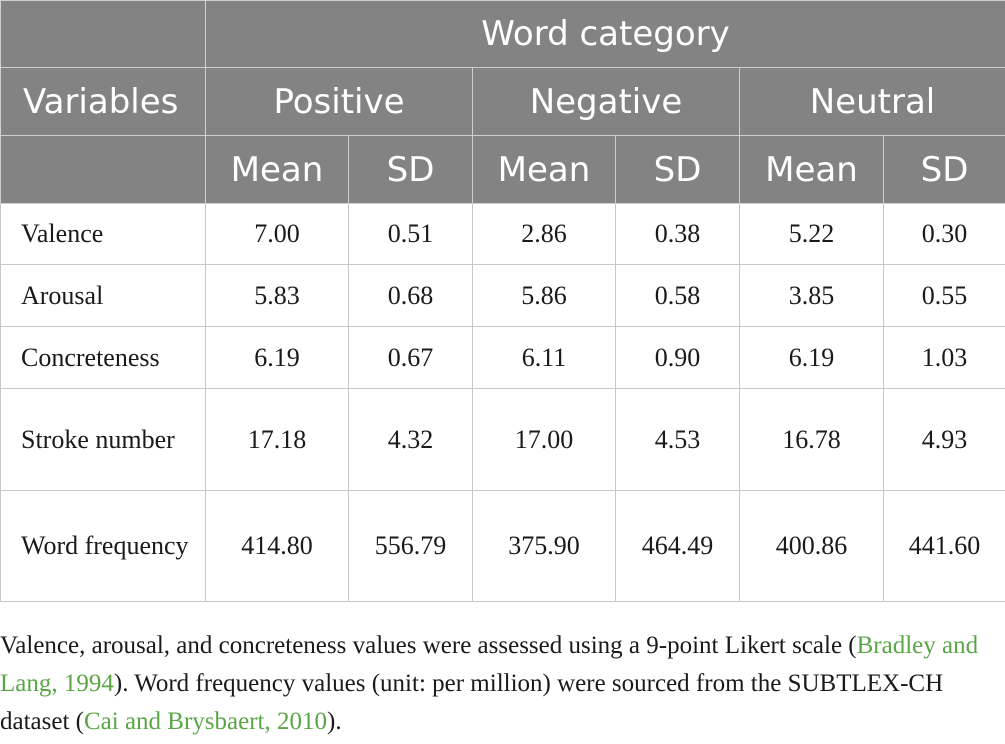 The width and height of the screenshot is (1005, 744). I want to click on table-cell: 7.00, so click(277, 234).